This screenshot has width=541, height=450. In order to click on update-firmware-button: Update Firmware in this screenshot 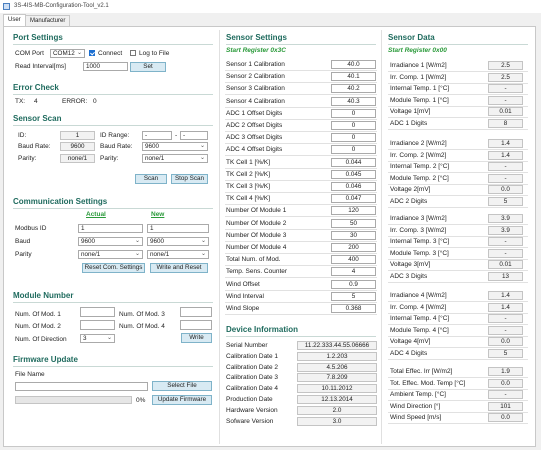, I will do `click(182, 400)`.